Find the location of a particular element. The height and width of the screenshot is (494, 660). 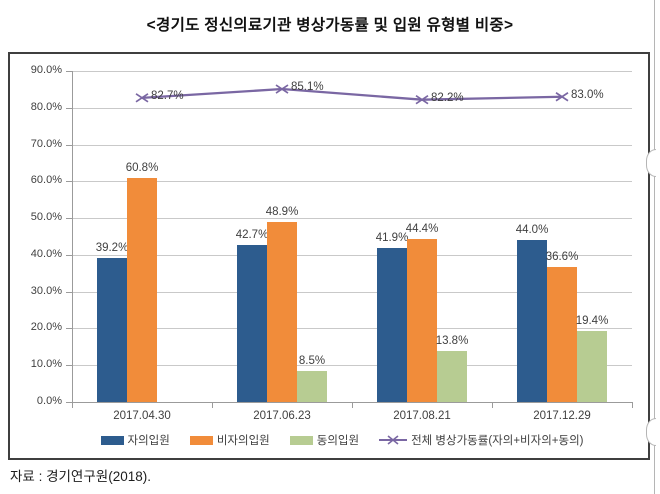

bar-value-label: 8.5% is located at coordinates (312, 360).